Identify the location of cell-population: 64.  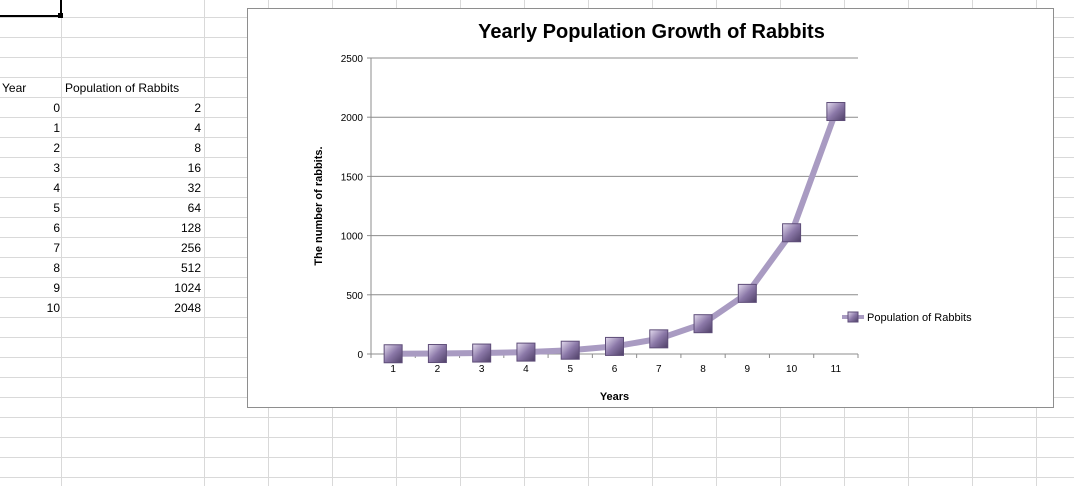
(194, 208).